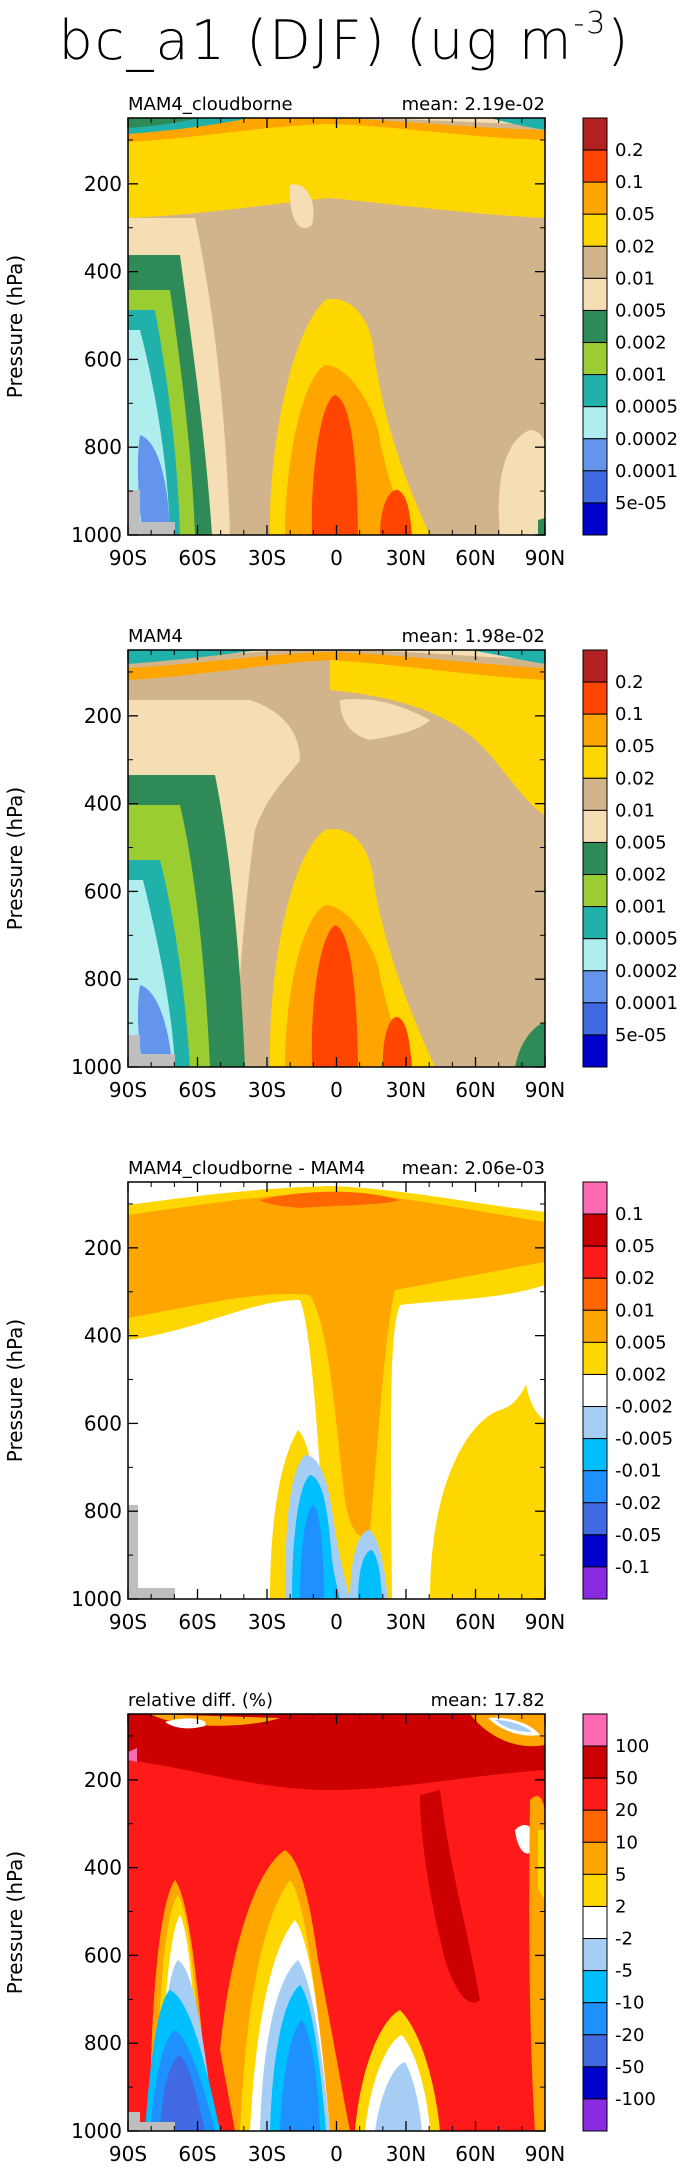 This screenshot has width=689, height=2175. Describe the element at coordinates (473, 104) in the screenshot. I see `panel-1-mean: mean: 2.19e-02` at that location.